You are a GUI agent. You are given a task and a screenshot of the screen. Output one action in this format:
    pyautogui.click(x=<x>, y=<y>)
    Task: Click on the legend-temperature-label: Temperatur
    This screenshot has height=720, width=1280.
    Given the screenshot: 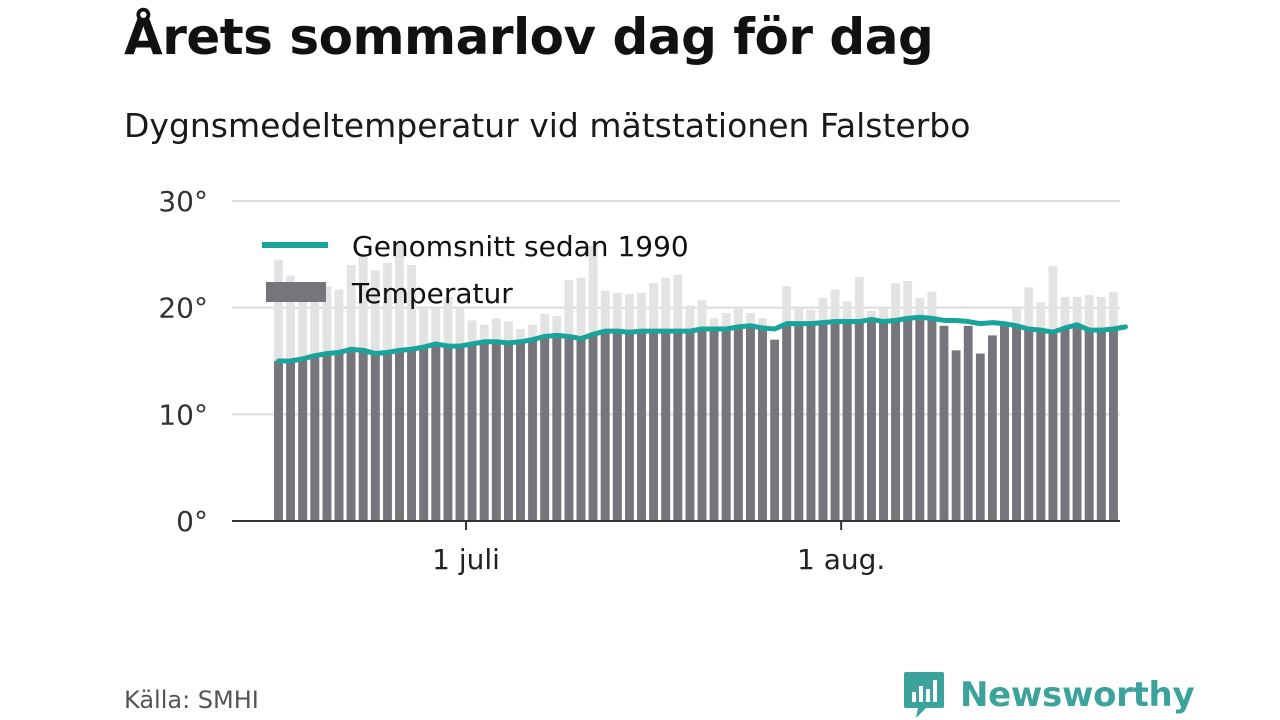 What is the action you would take?
    pyautogui.click(x=432, y=293)
    